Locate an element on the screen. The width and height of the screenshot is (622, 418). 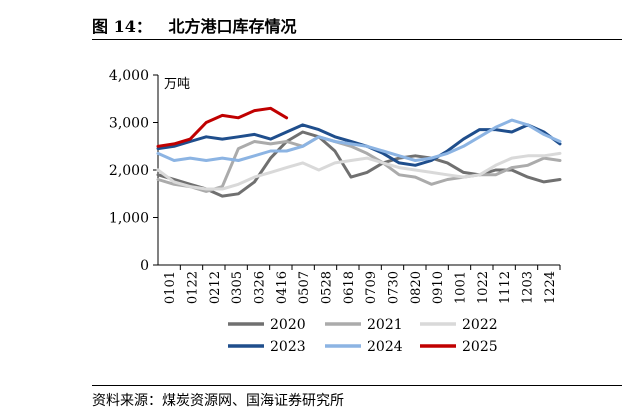
x-tick-label: 0305 is located at coordinates (237, 287).